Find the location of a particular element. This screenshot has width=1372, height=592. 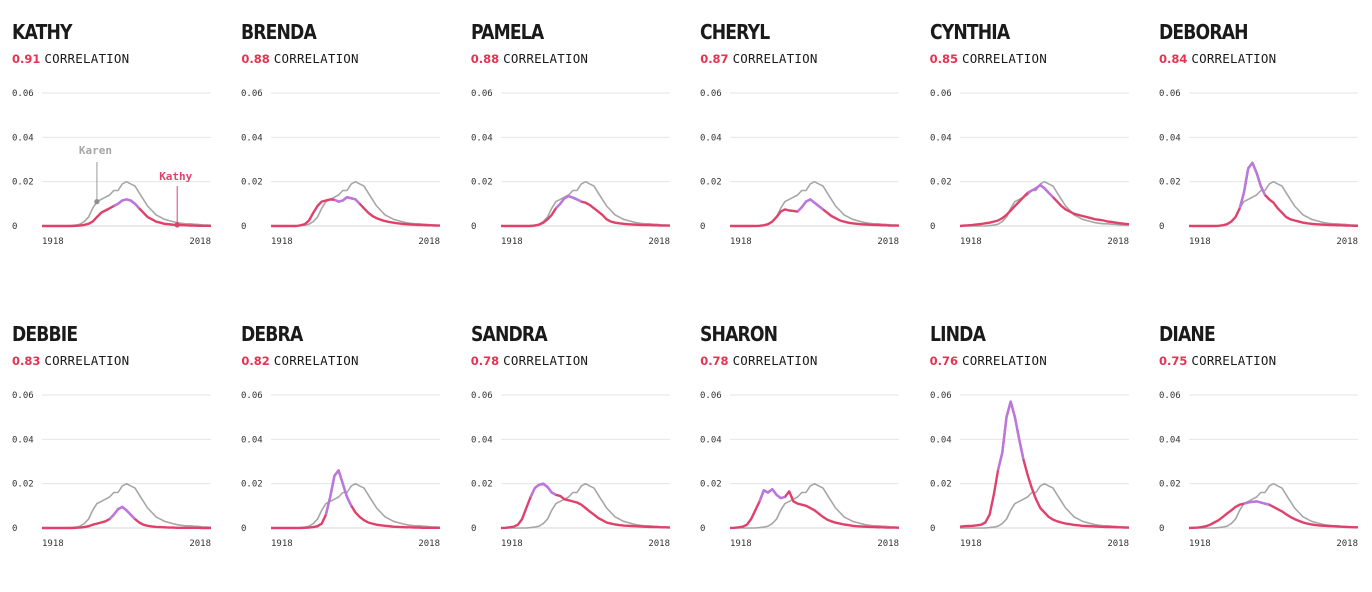

chart-title: DEBORAH is located at coordinates (1204, 32).